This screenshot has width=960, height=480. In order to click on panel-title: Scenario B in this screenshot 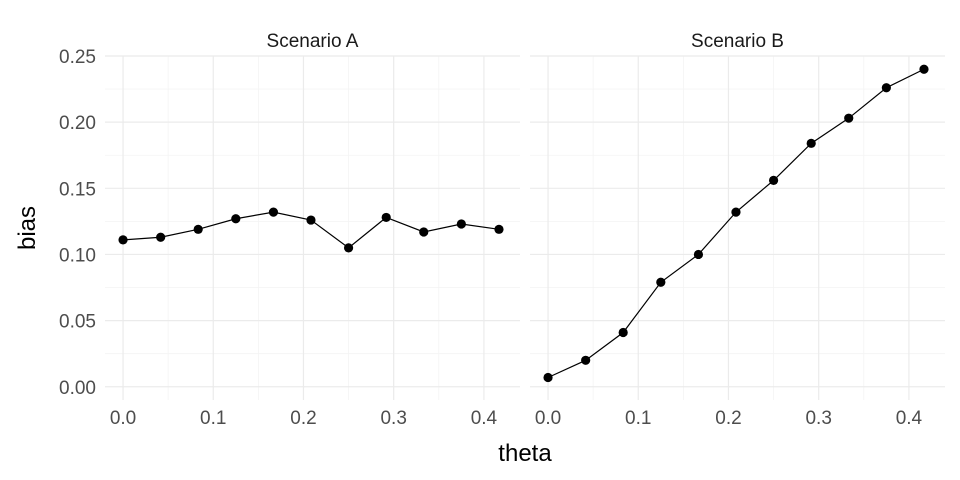, I will do `click(737, 41)`.